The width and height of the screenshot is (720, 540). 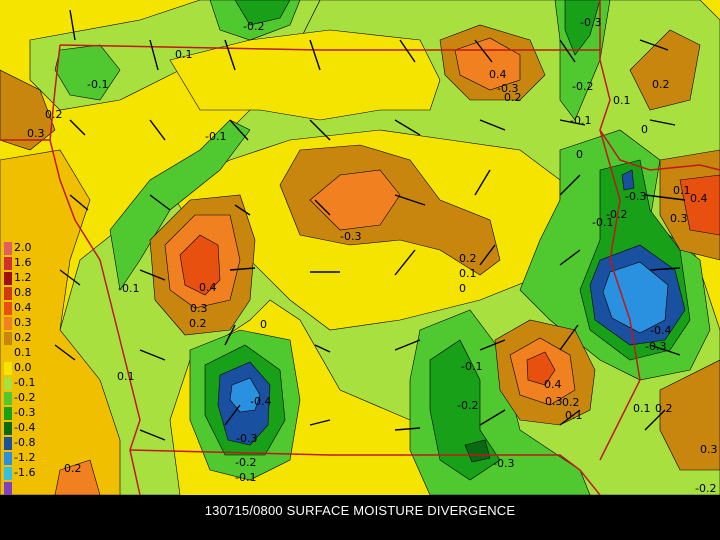 I want to click on legend-label: 0.0, so click(x=23, y=367).